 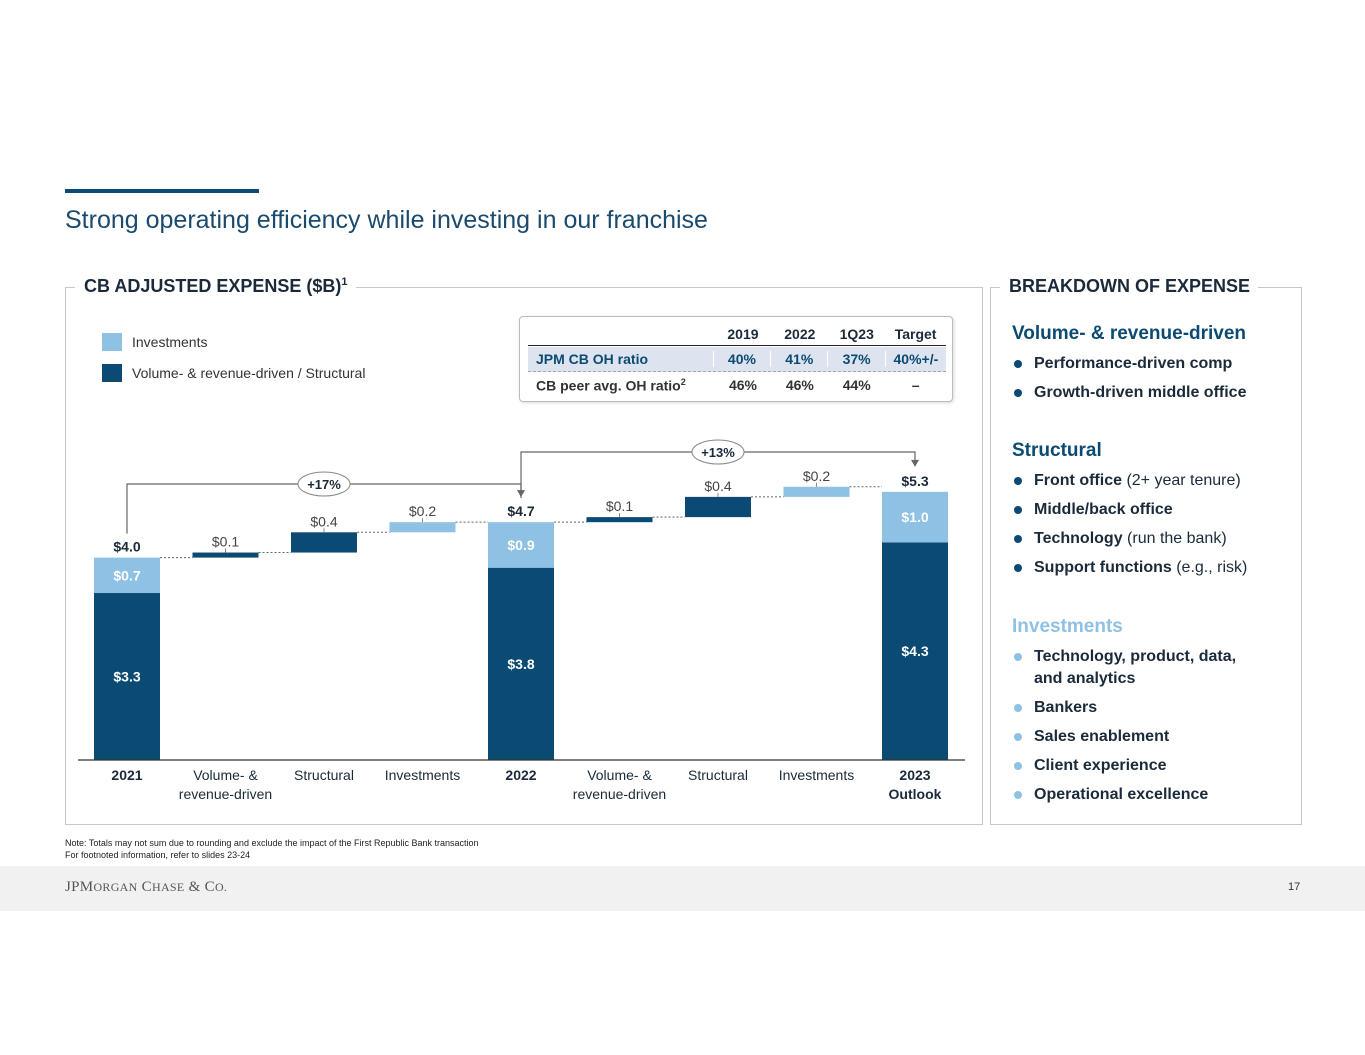 I want to click on data-label-total: $4.0, so click(x=126, y=547).